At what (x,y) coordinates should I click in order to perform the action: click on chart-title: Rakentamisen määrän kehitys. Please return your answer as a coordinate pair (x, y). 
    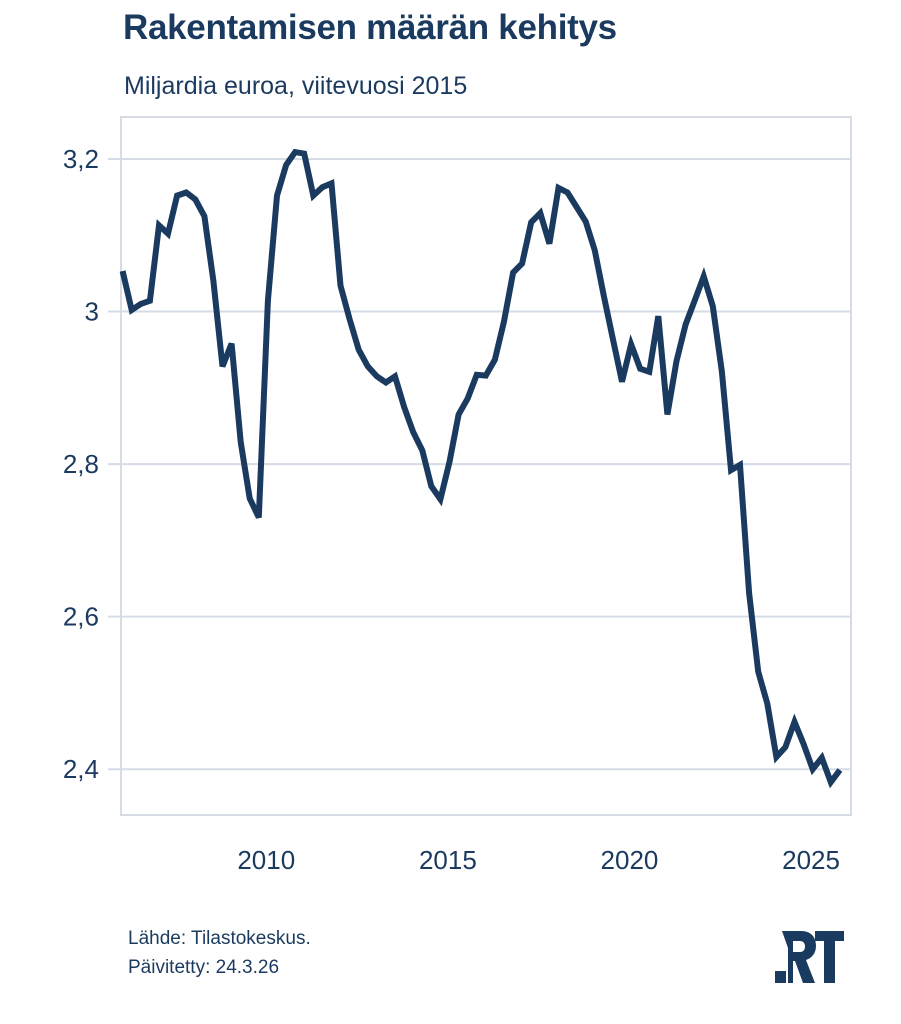
    Looking at the image, I should click on (370, 27).